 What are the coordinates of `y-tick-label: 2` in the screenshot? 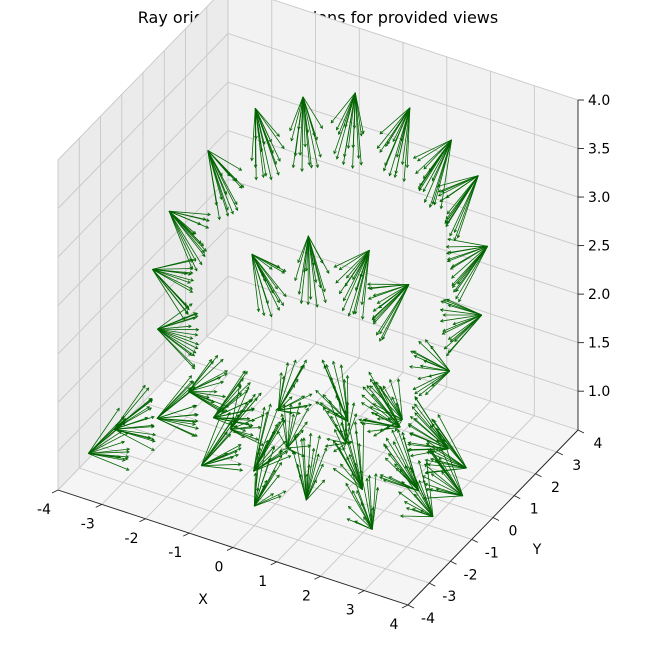 It's located at (555, 488).